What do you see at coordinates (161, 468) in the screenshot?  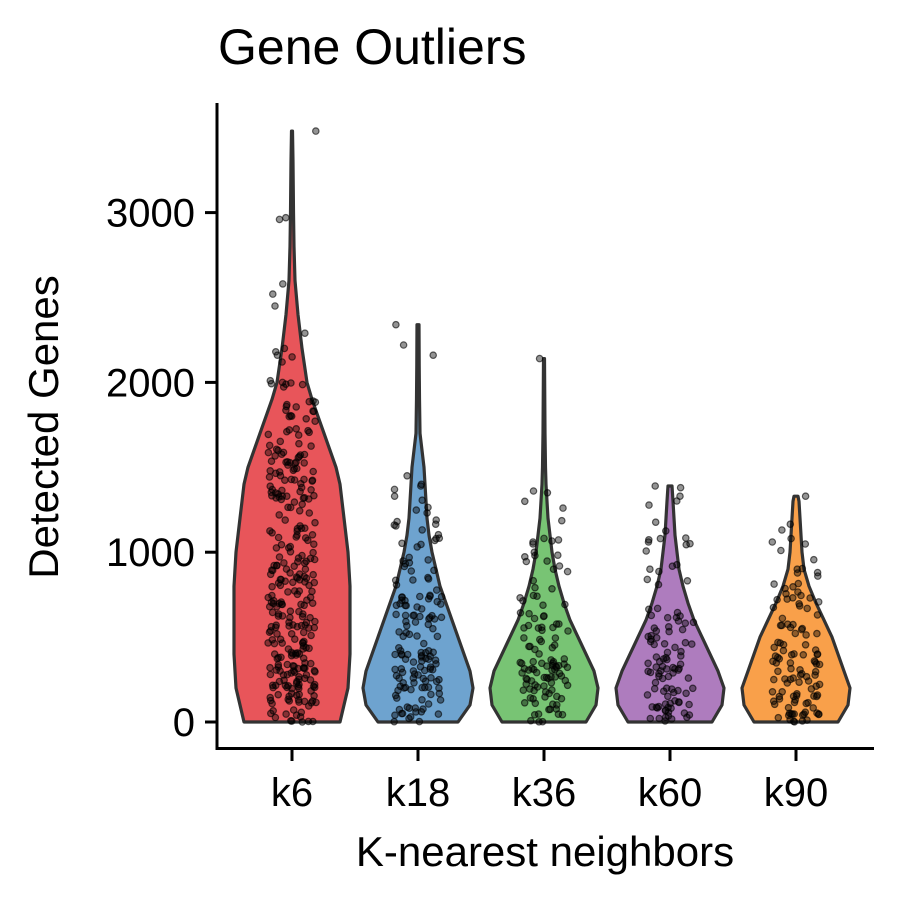 I see `y-axis-ticks: 0 1000 2000 3000` at bounding box center [161, 468].